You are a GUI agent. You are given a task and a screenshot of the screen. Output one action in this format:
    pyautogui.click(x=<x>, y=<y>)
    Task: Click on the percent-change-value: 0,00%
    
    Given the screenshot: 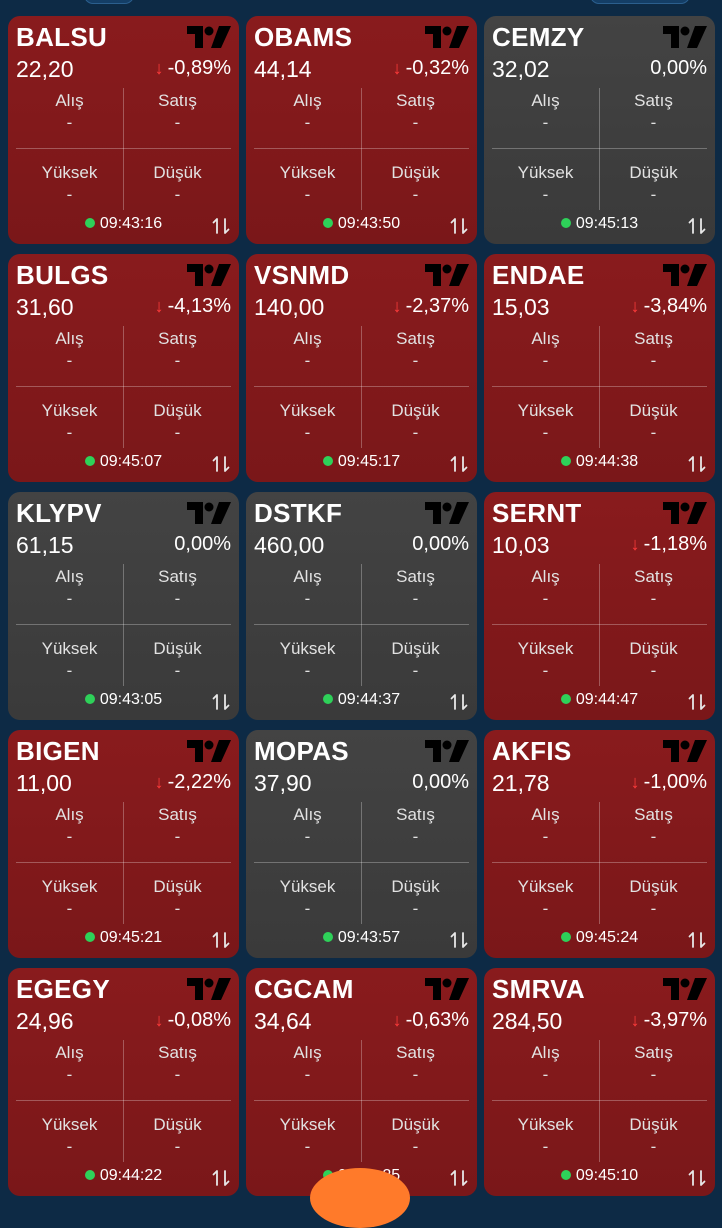 What is the action you would take?
    pyautogui.click(x=440, y=782)
    